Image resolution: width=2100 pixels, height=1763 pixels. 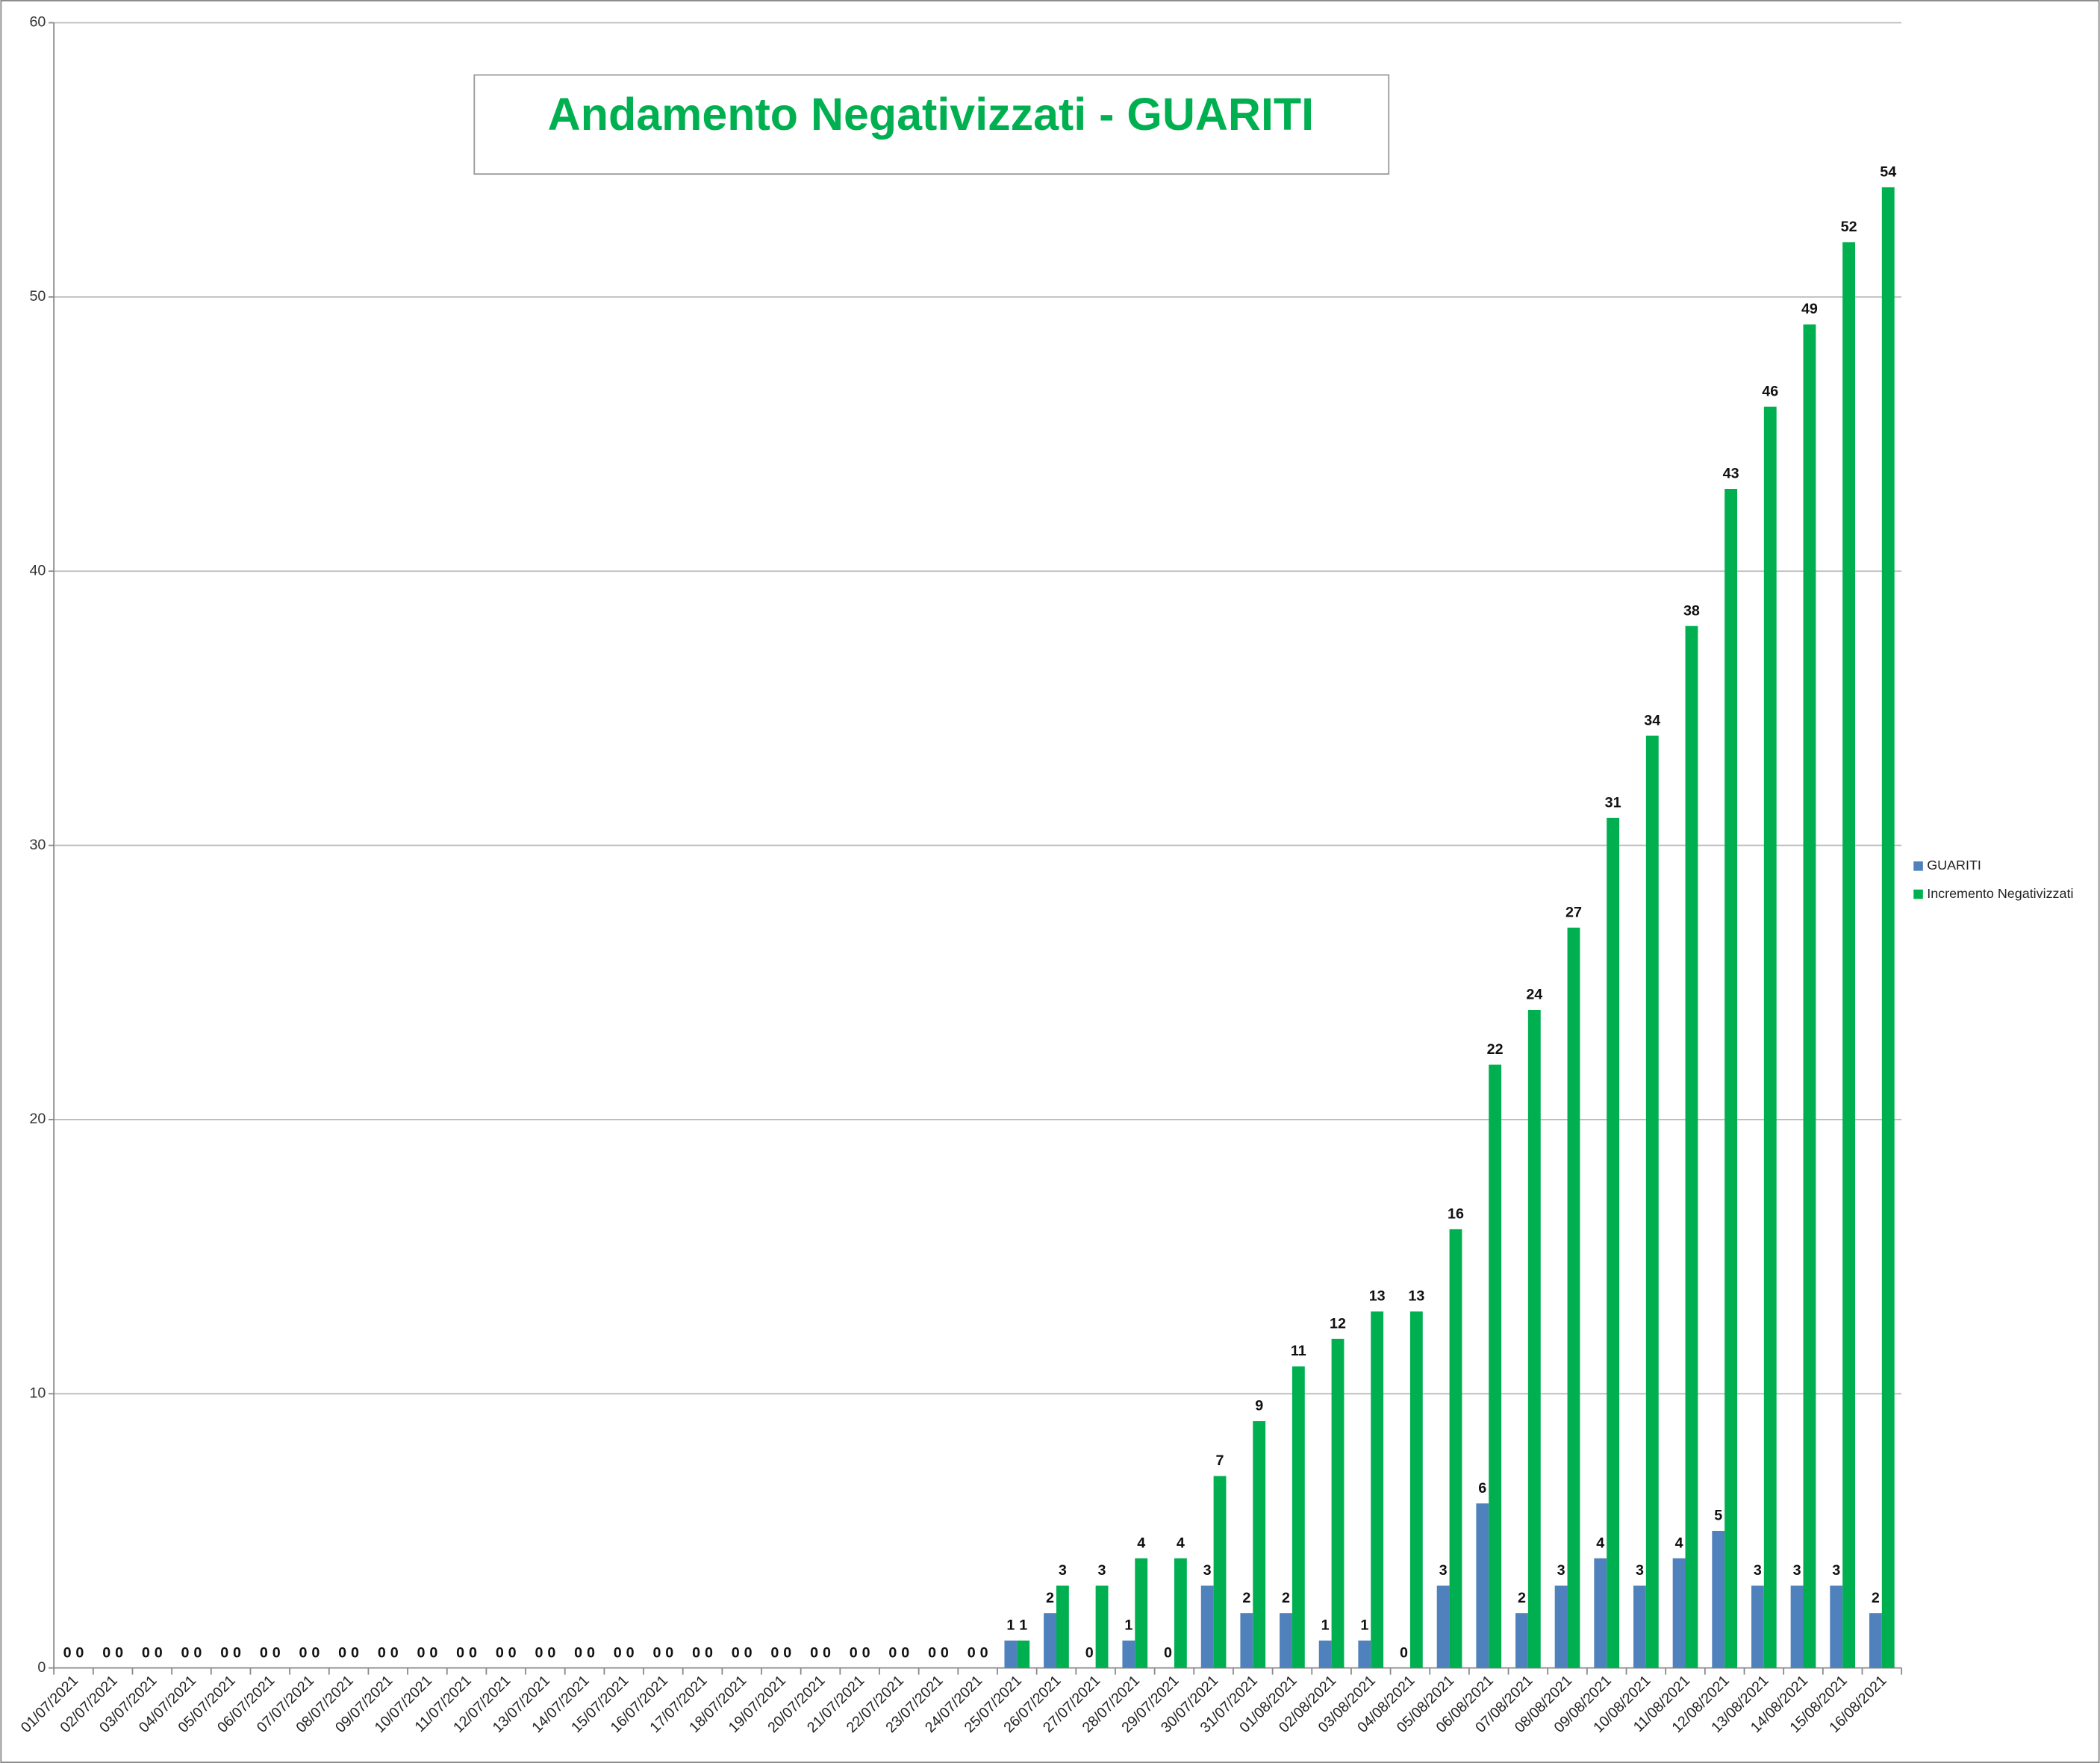 I want to click on y-tick-label: 10, so click(x=38, y=1394).